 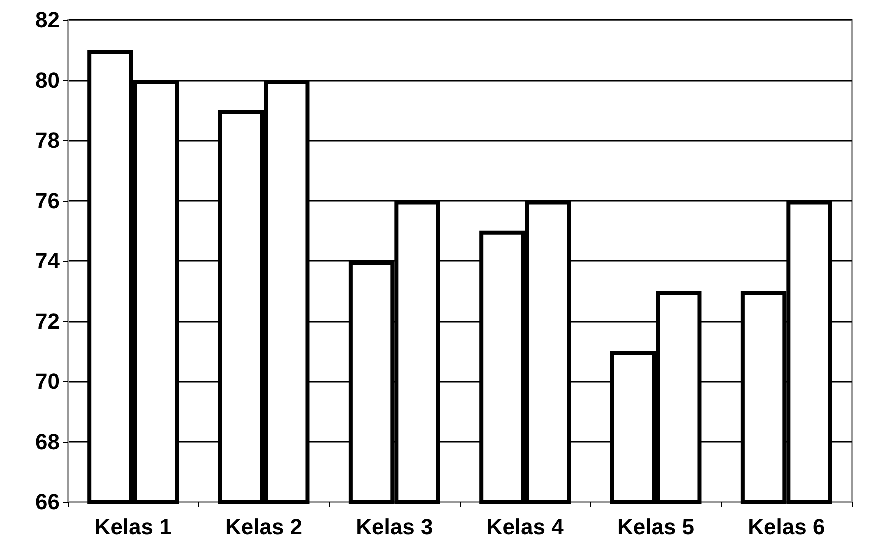 What do you see at coordinates (133, 527) in the screenshot?
I see `x-tick-label: Kelas 1` at bounding box center [133, 527].